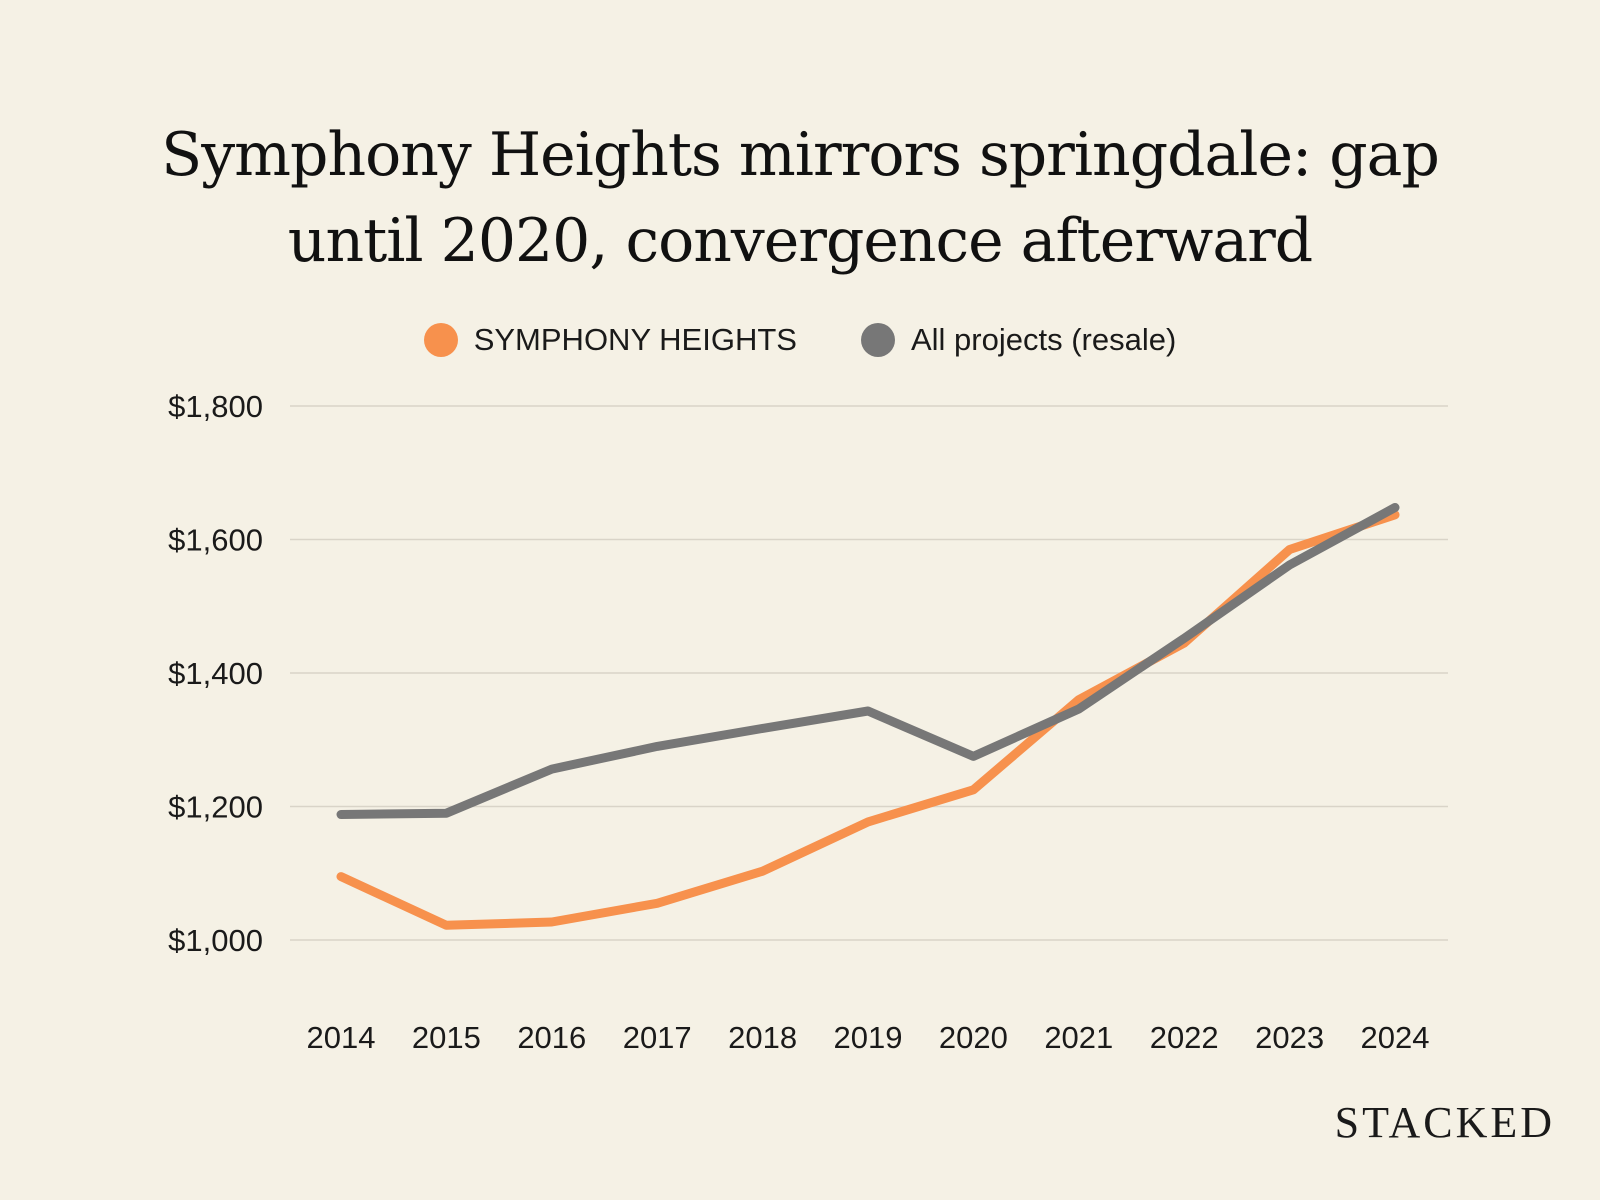  Describe the element at coordinates (215, 940) in the screenshot. I see `y-tick-label-1000: $1,000` at that location.